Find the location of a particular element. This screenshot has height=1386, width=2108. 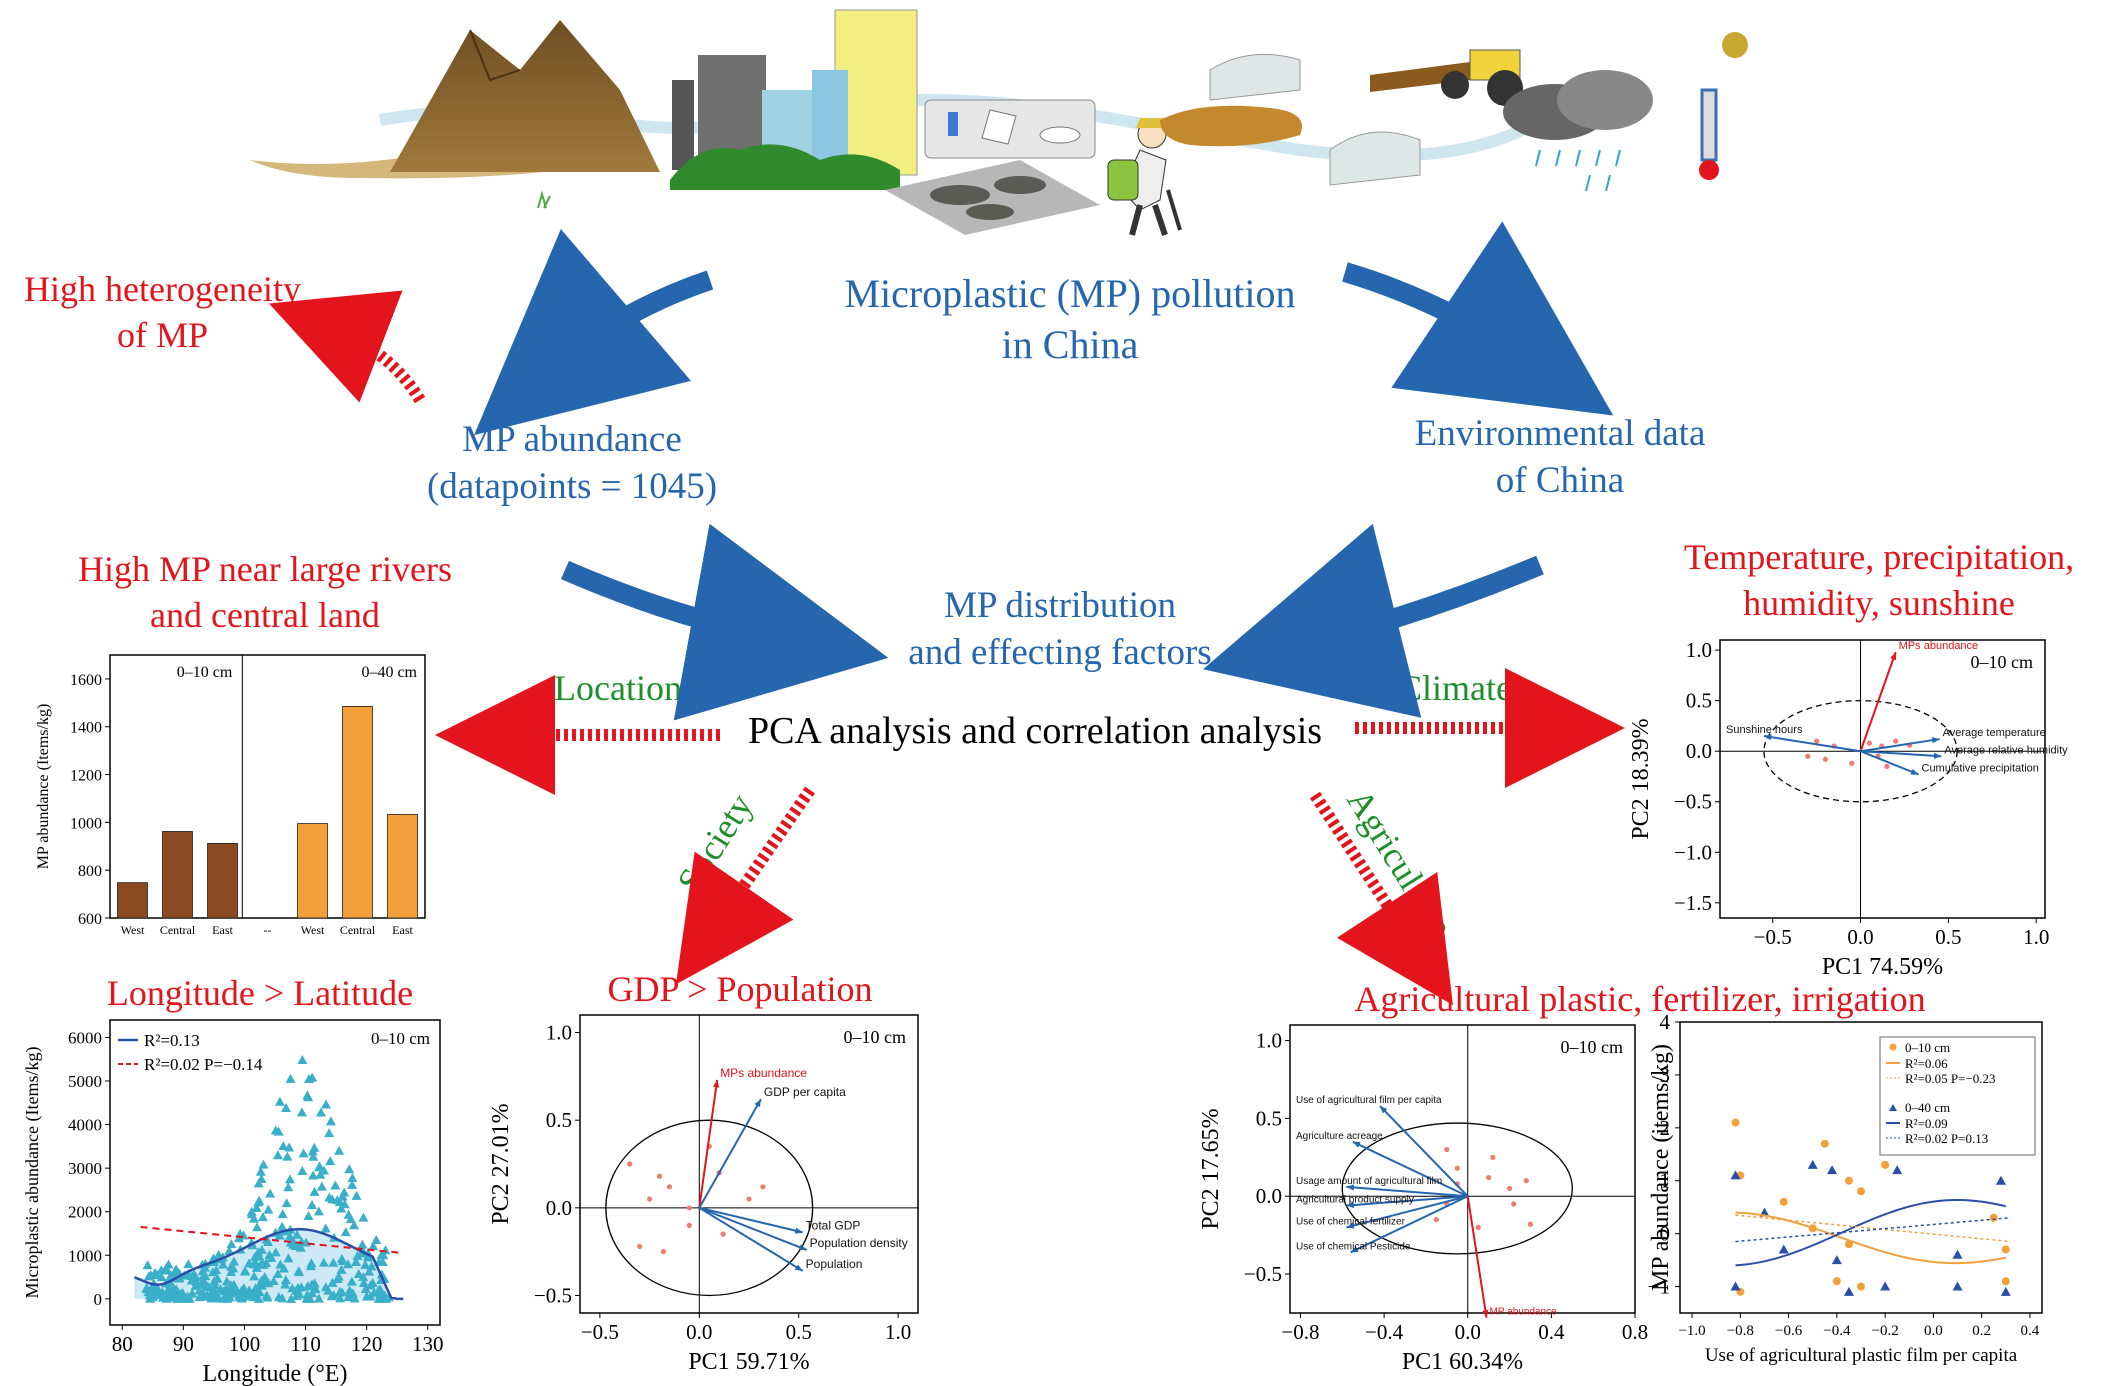

greenhouse-icon is located at coordinates (1255, 77).